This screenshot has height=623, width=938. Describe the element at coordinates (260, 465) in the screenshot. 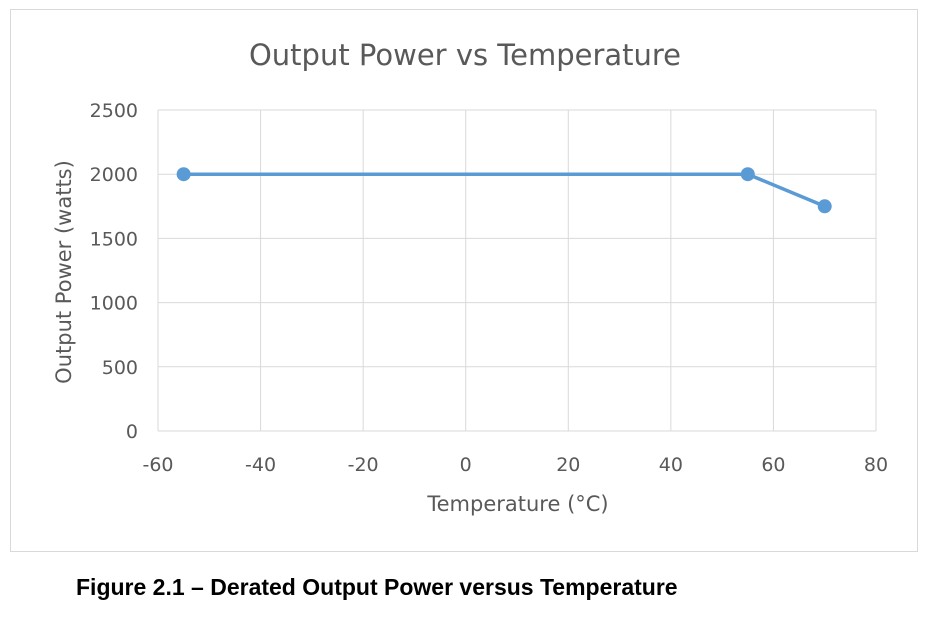

I see `x-tick-label: -40` at that location.